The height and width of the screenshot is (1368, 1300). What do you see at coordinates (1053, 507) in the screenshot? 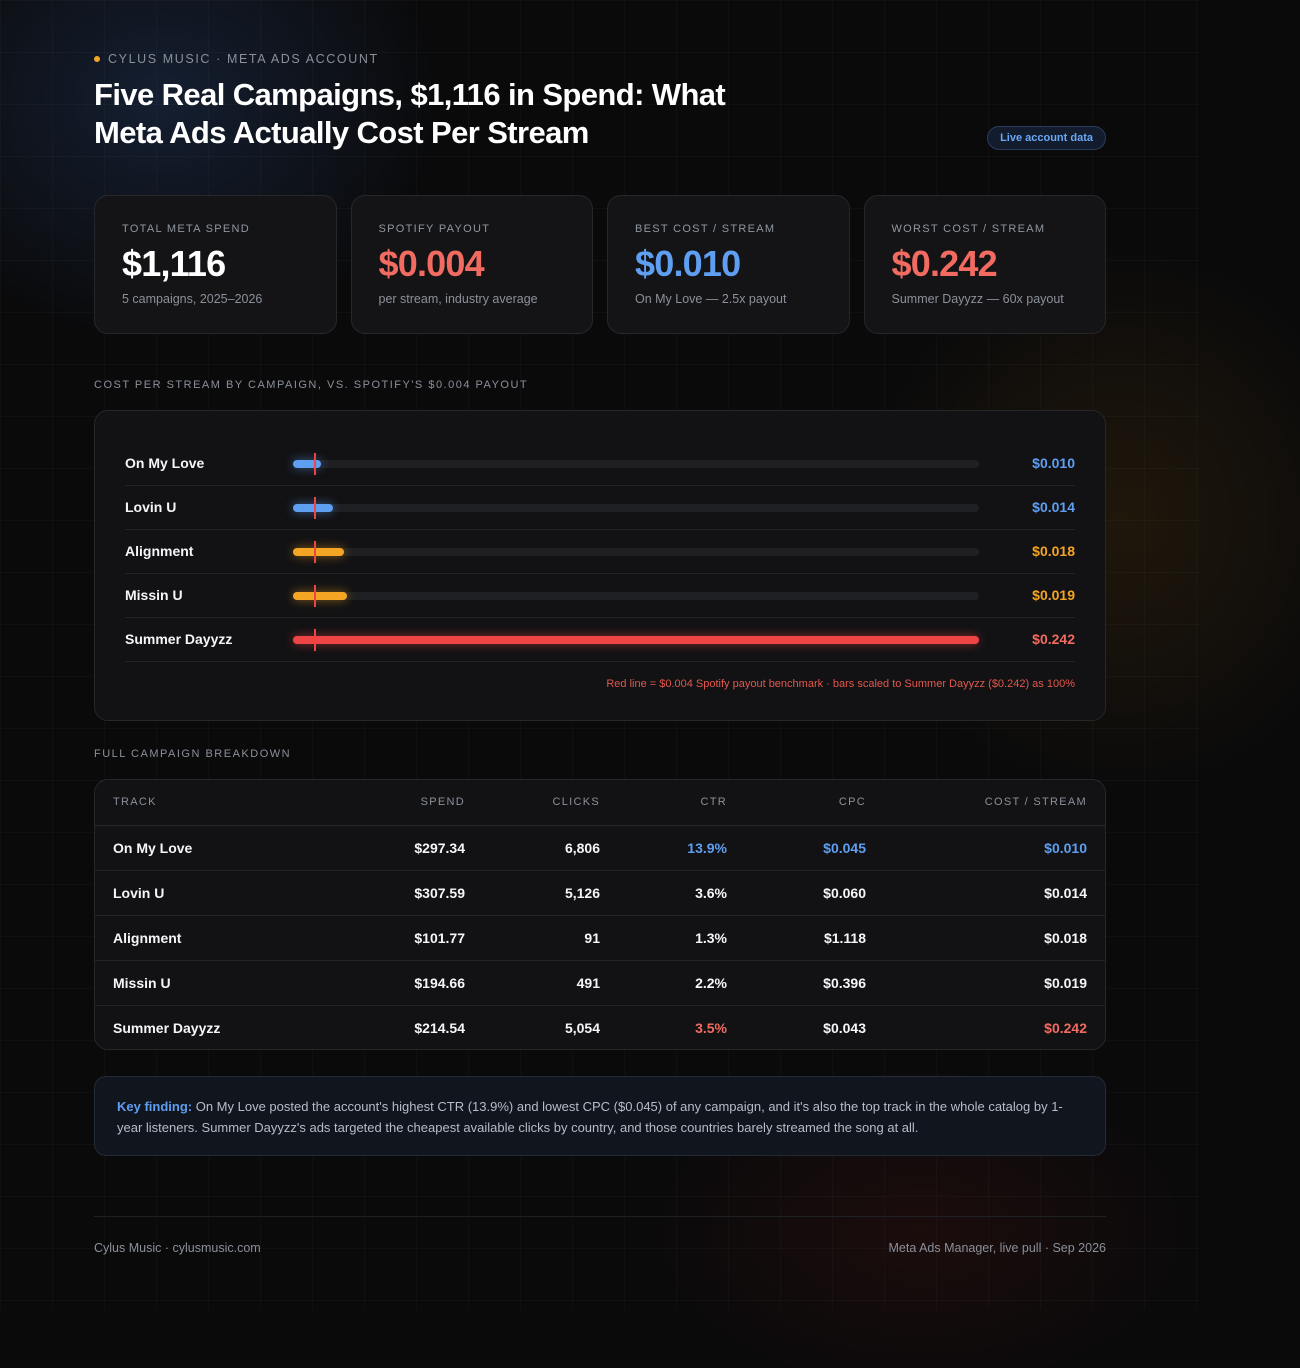
I see `bar-value-label: $0.014` at bounding box center [1053, 507].